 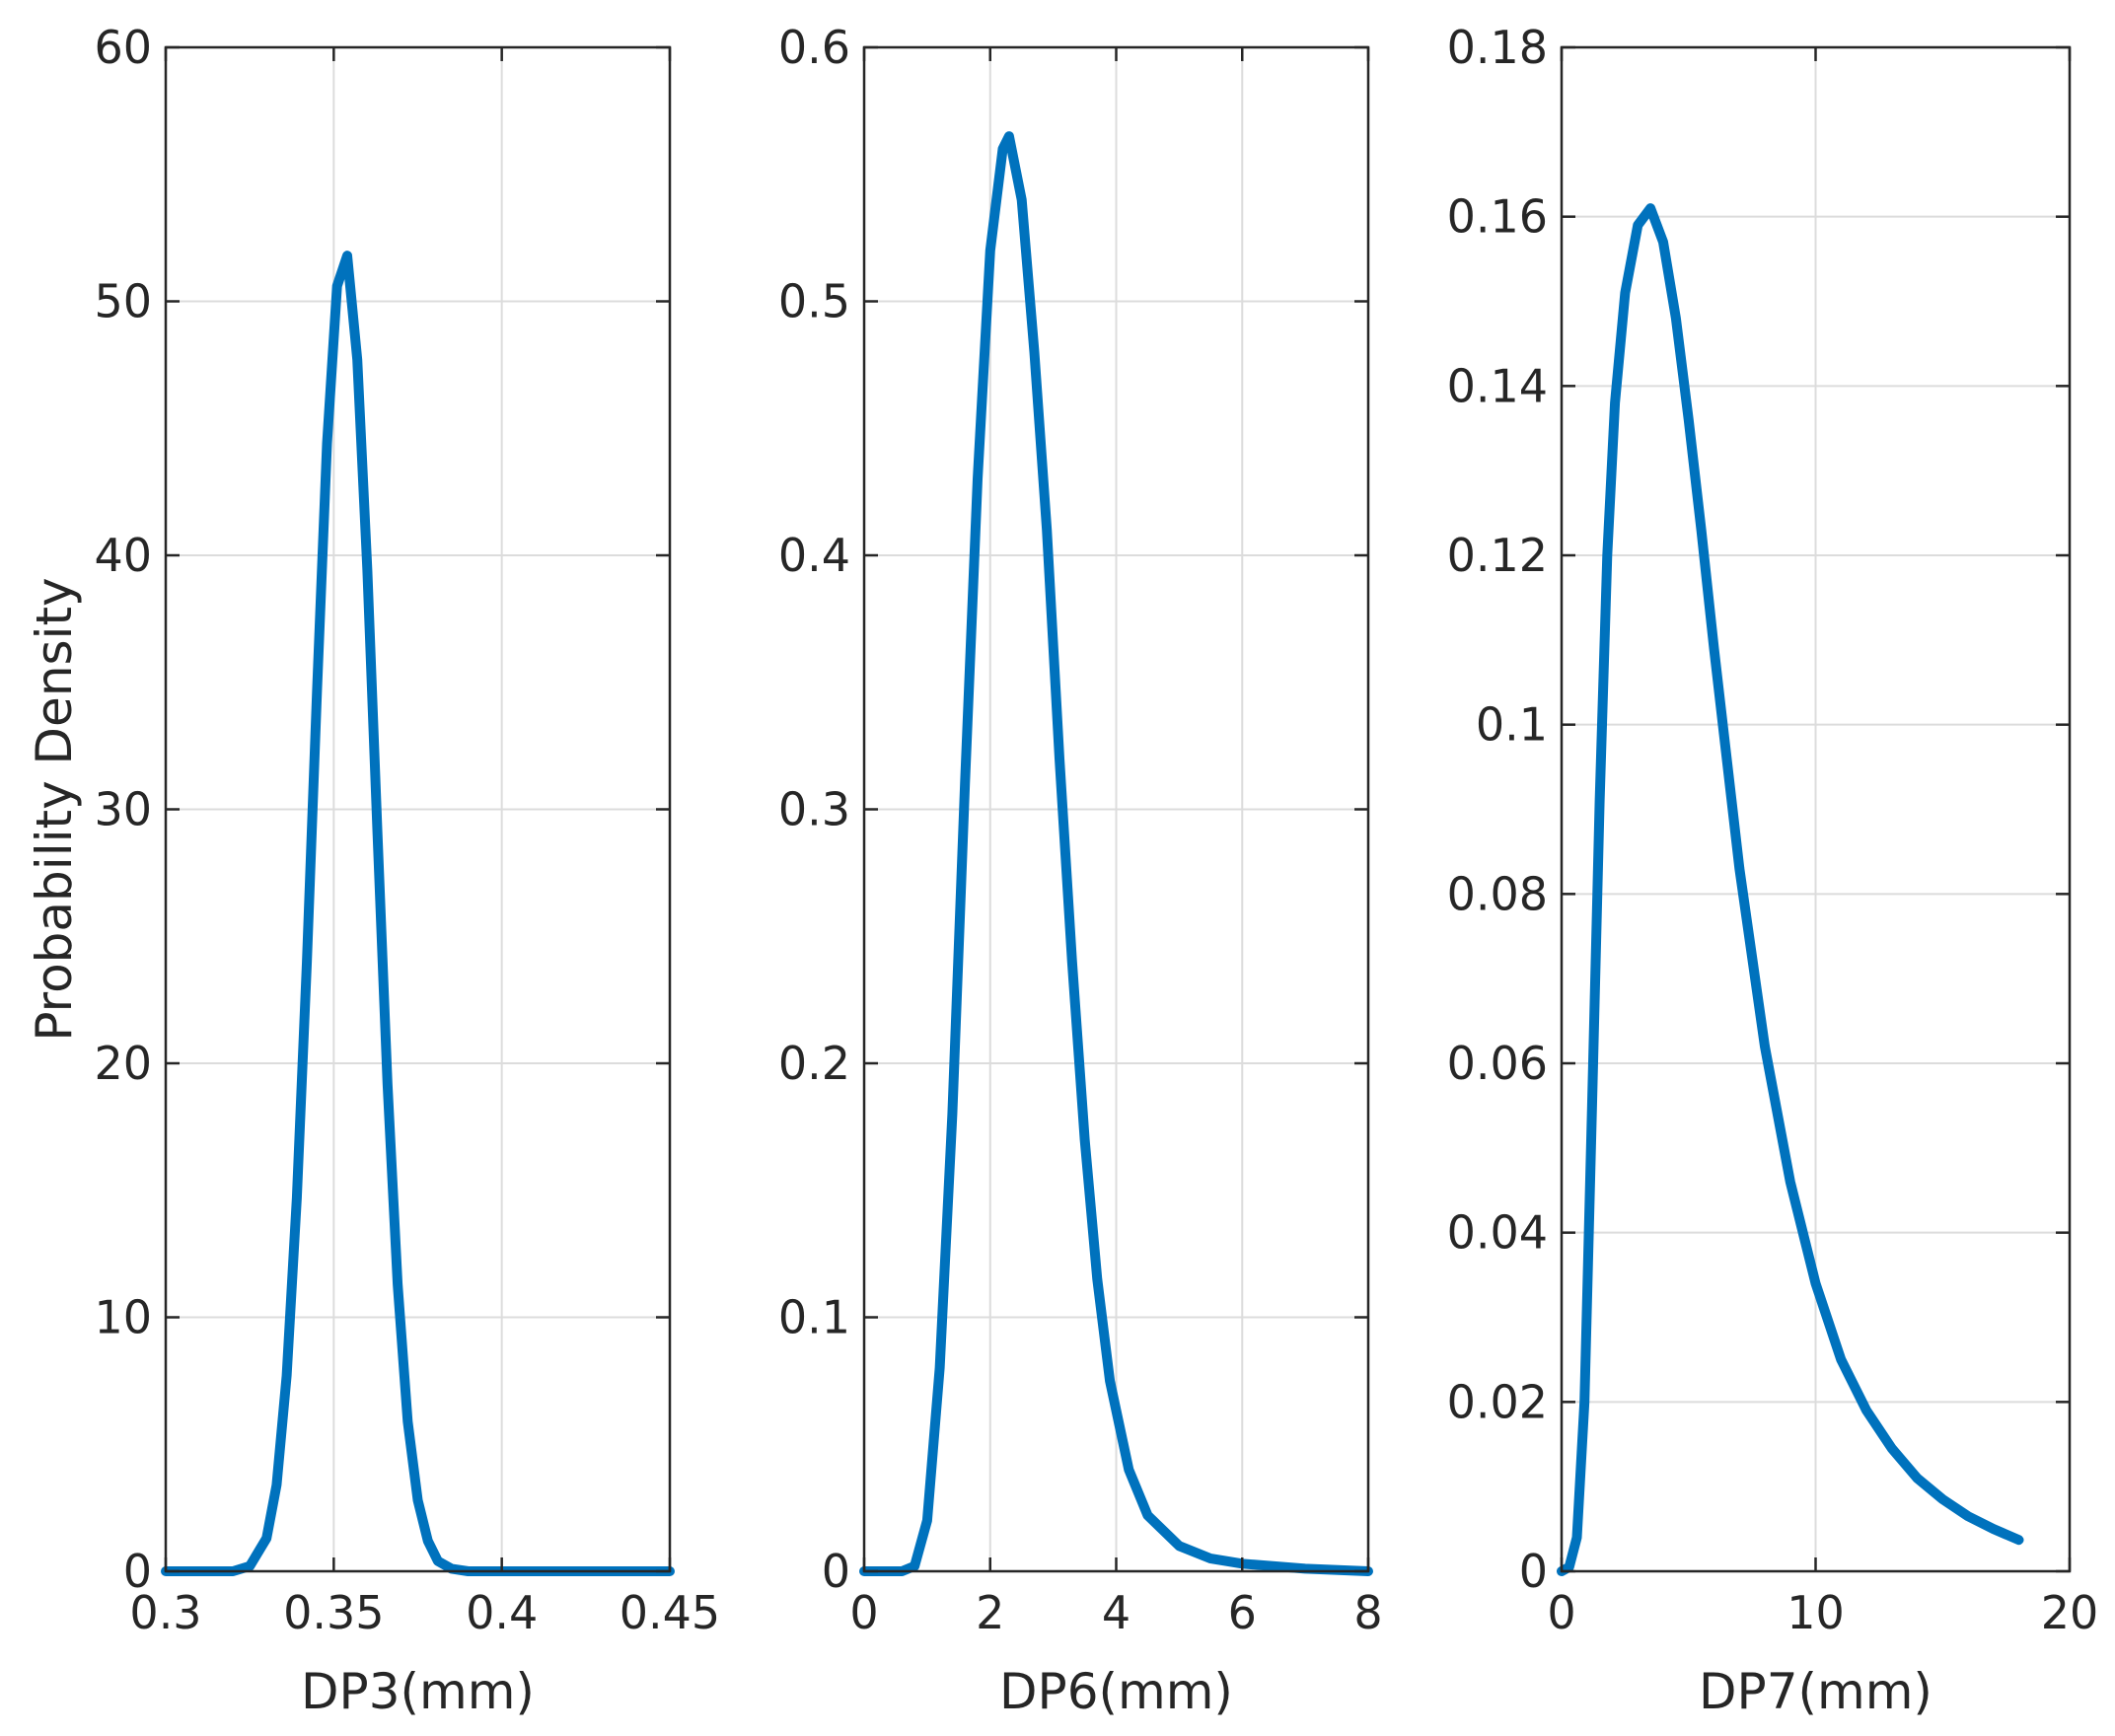 What do you see at coordinates (1116, 1691) in the screenshot?
I see `x-axis-label: DP6(mm)` at bounding box center [1116, 1691].